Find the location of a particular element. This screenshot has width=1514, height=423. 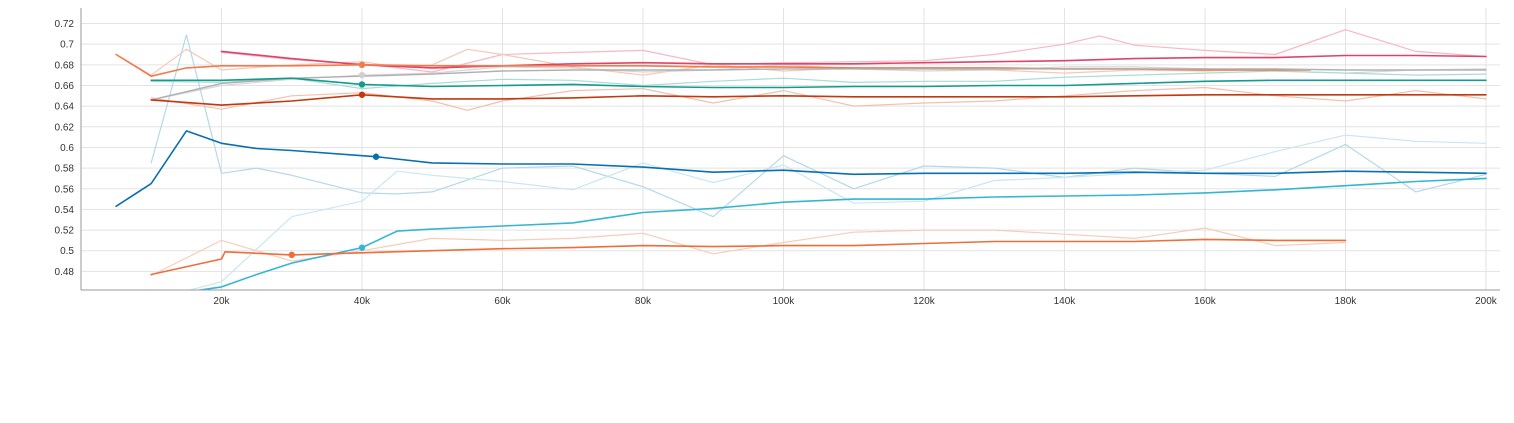

x-tick-label: 40k is located at coordinates (362, 301).